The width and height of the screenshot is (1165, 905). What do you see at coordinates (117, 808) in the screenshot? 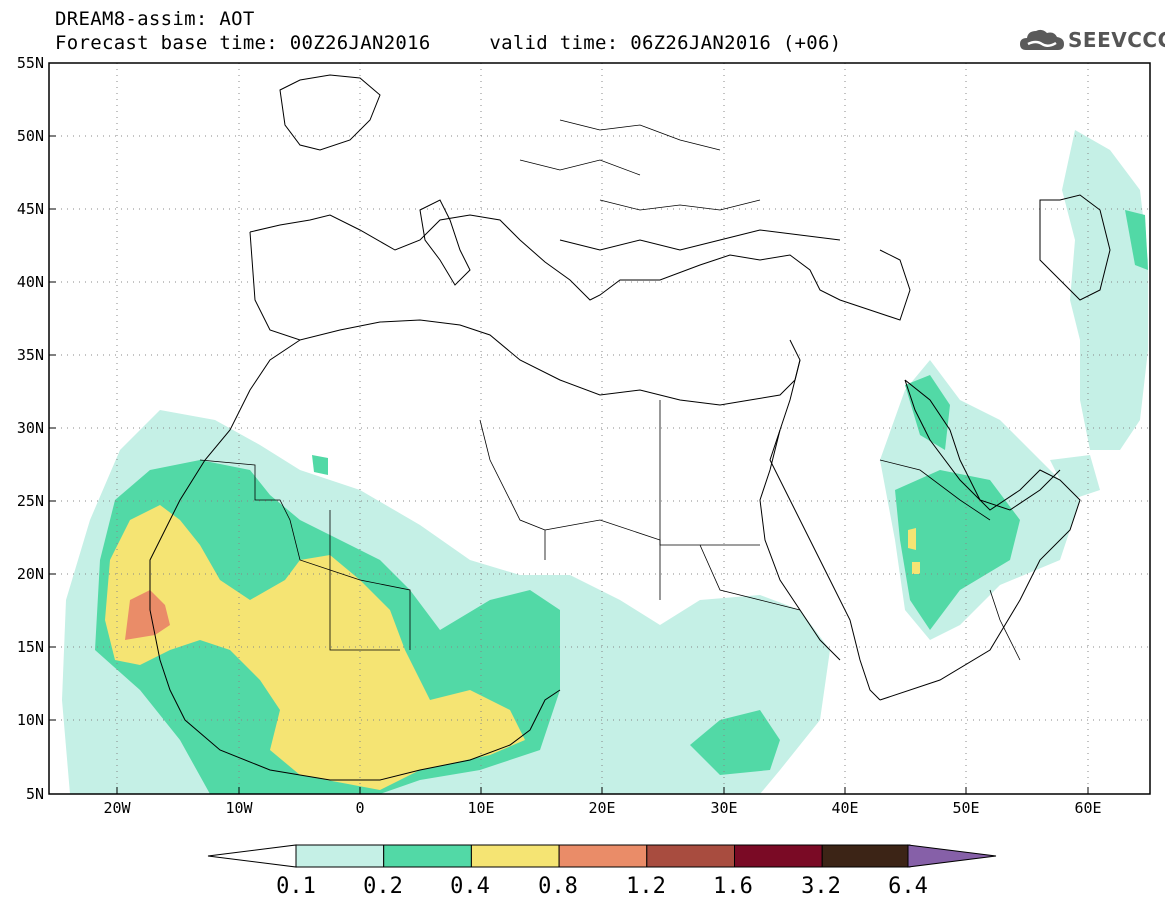
I see `lon-label: 20W` at bounding box center [117, 808].